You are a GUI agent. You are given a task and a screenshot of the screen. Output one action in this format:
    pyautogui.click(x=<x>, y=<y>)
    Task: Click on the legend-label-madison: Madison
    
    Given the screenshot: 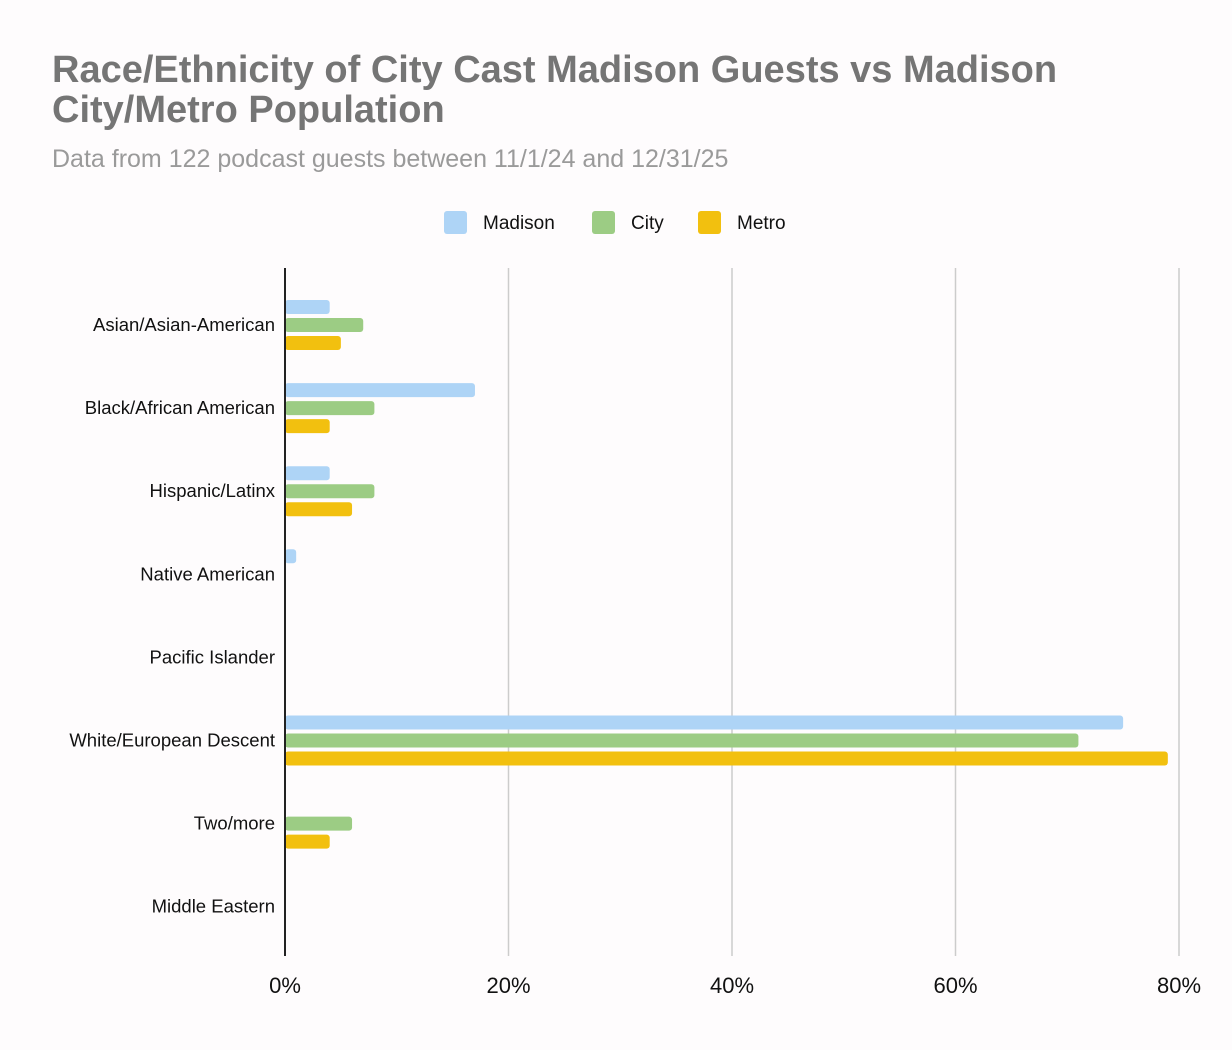 What is the action you would take?
    pyautogui.click(x=519, y=223)
    